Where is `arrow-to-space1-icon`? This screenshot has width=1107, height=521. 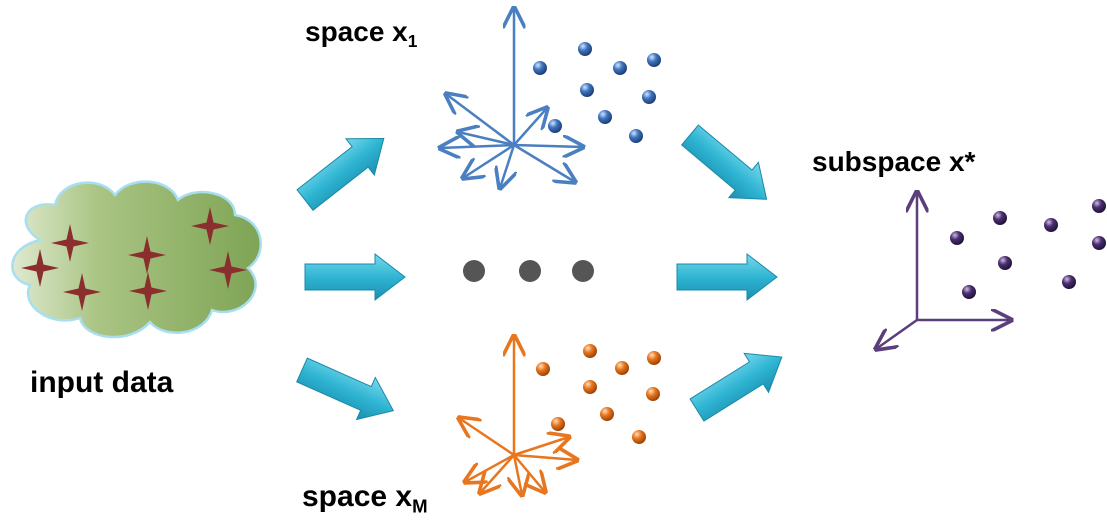 arrow-to-space1-icon is located at coordinates (344, 169).